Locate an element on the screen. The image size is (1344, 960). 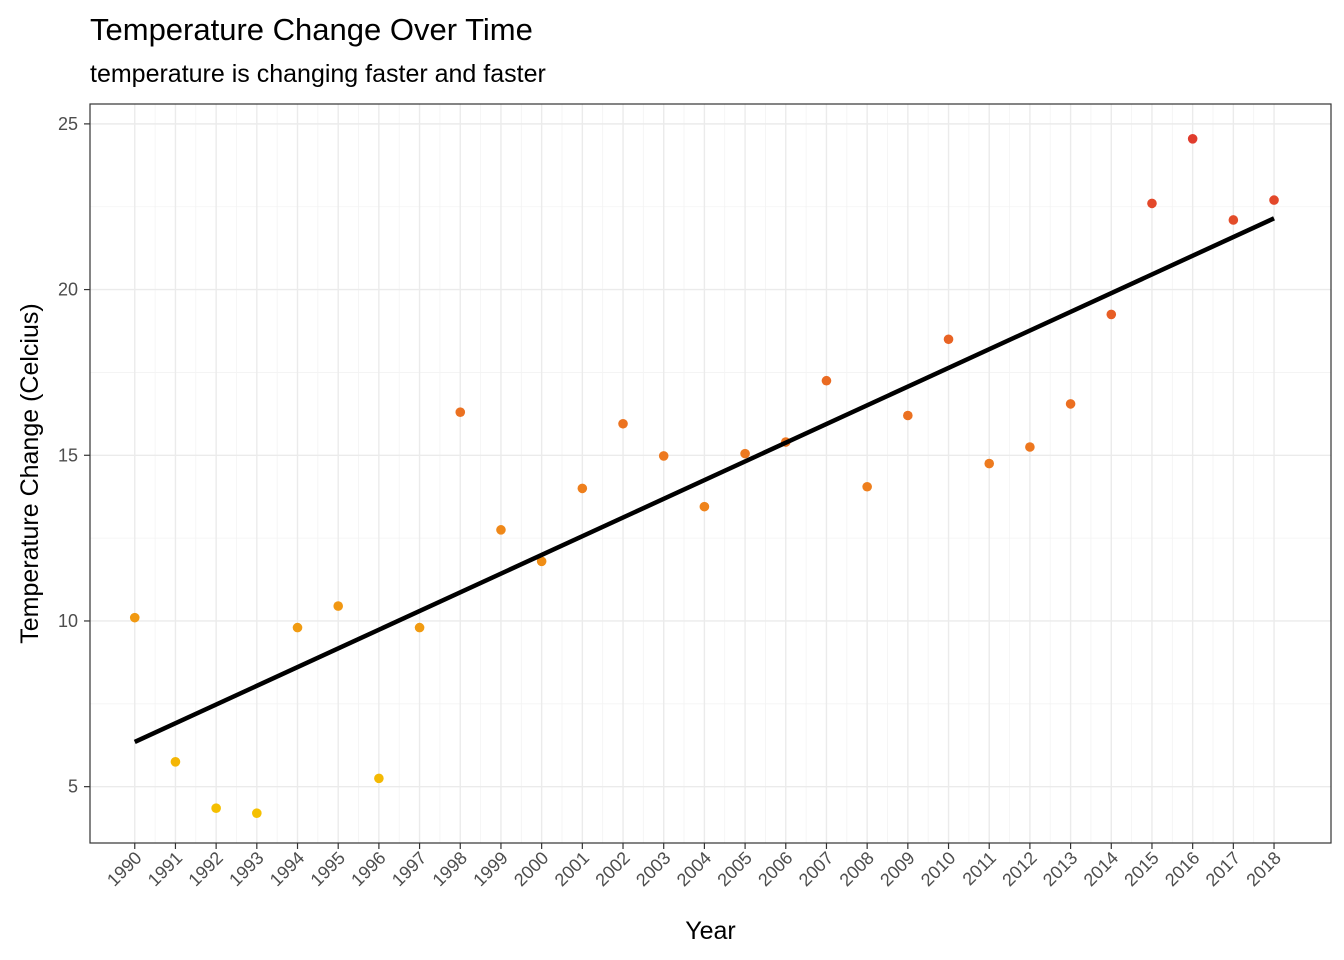
x-tick-label: 1999 is located at coordinates (490, 869).